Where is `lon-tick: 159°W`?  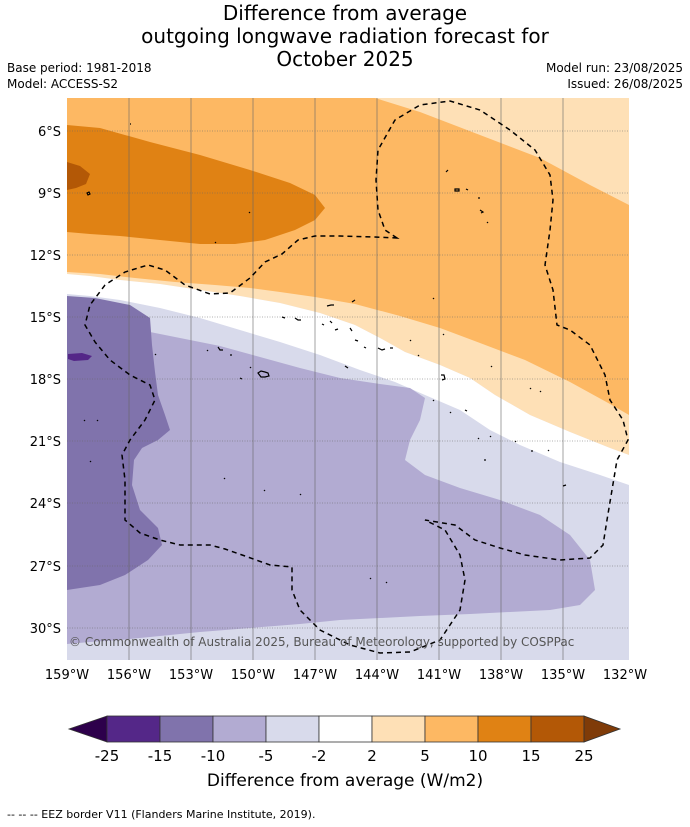 lon-tick: 159°W is located at coordinates (67, 675).